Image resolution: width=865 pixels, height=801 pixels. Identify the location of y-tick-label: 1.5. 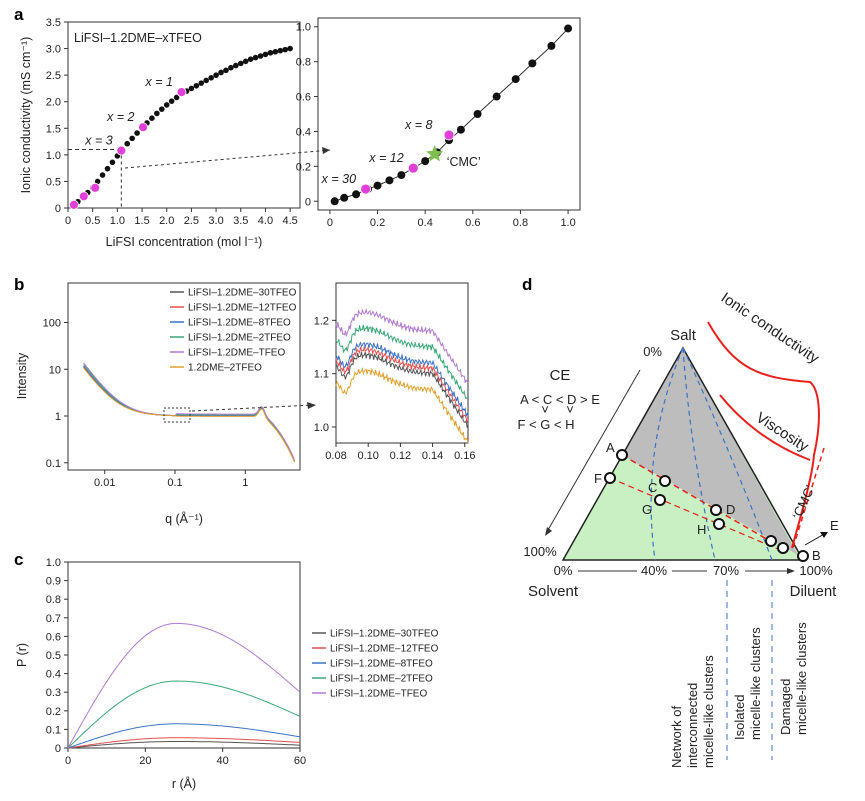
(53, 129).